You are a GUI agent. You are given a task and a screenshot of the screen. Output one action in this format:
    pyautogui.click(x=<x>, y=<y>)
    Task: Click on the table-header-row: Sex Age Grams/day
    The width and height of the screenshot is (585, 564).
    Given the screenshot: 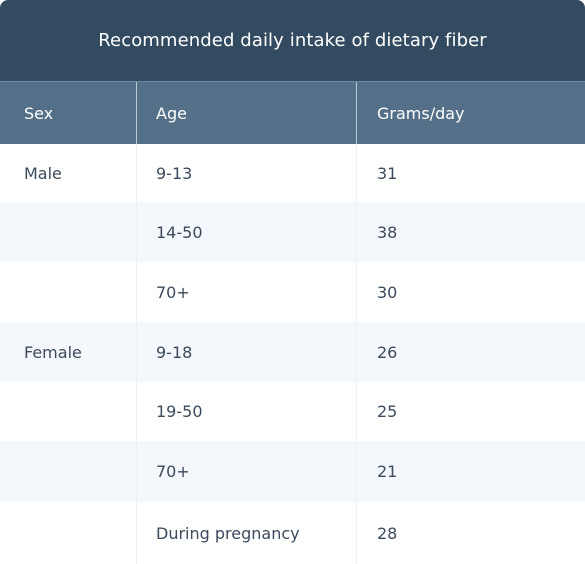 What is the action you would take?
    pyautogui.click(x=292, y=112)
    